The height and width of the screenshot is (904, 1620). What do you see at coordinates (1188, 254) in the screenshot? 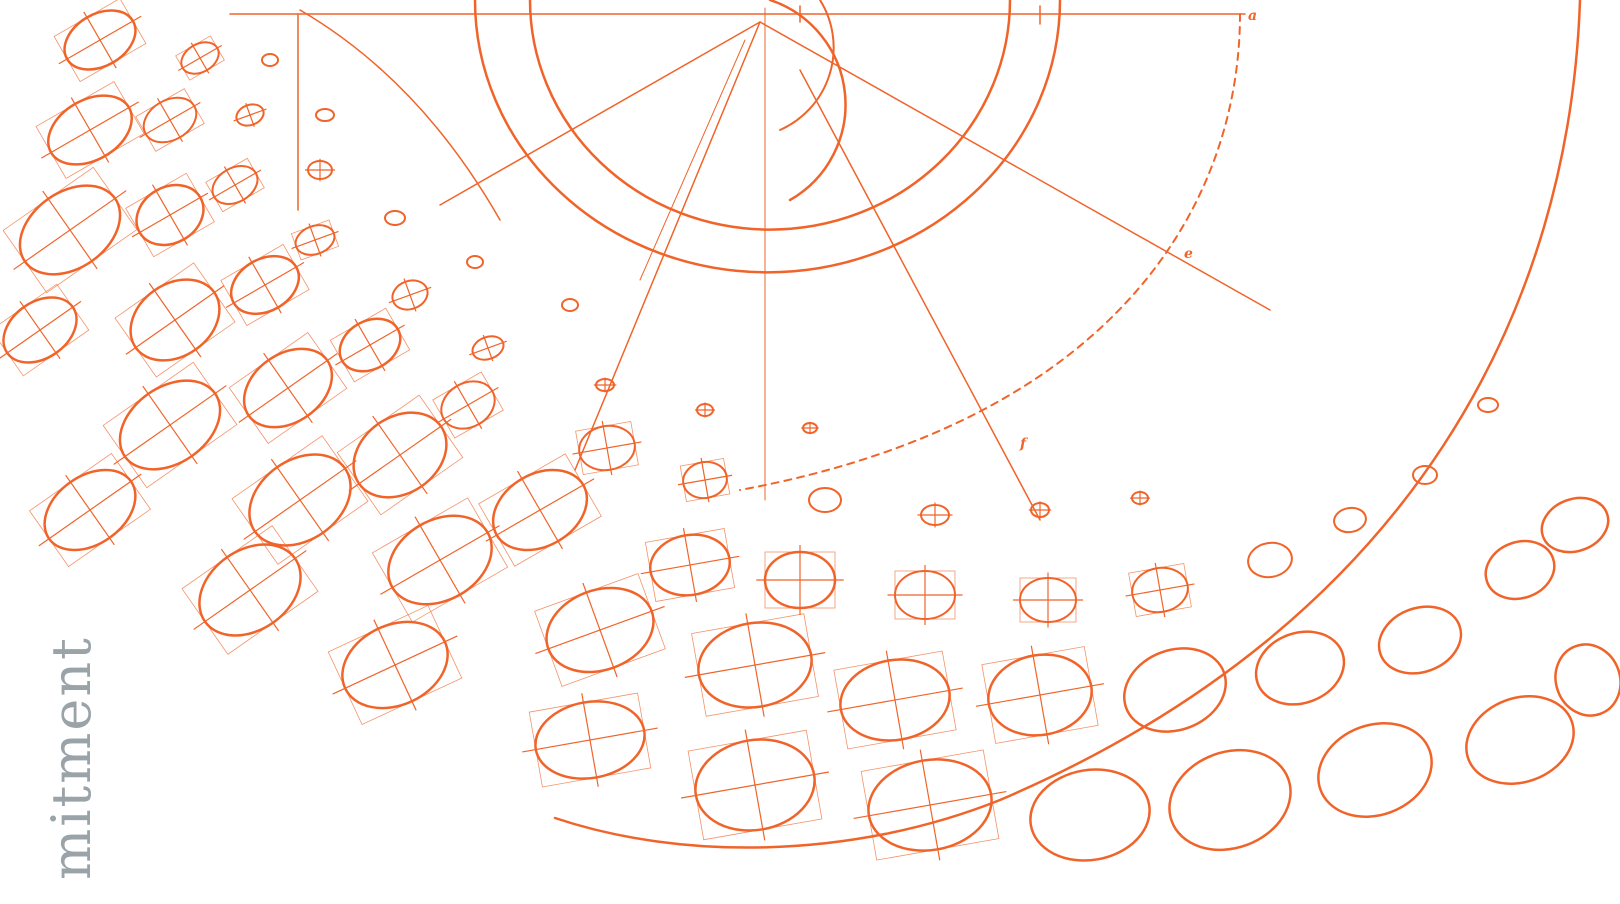
I see `point-label-e: e` at bounding box center [1188, 254].